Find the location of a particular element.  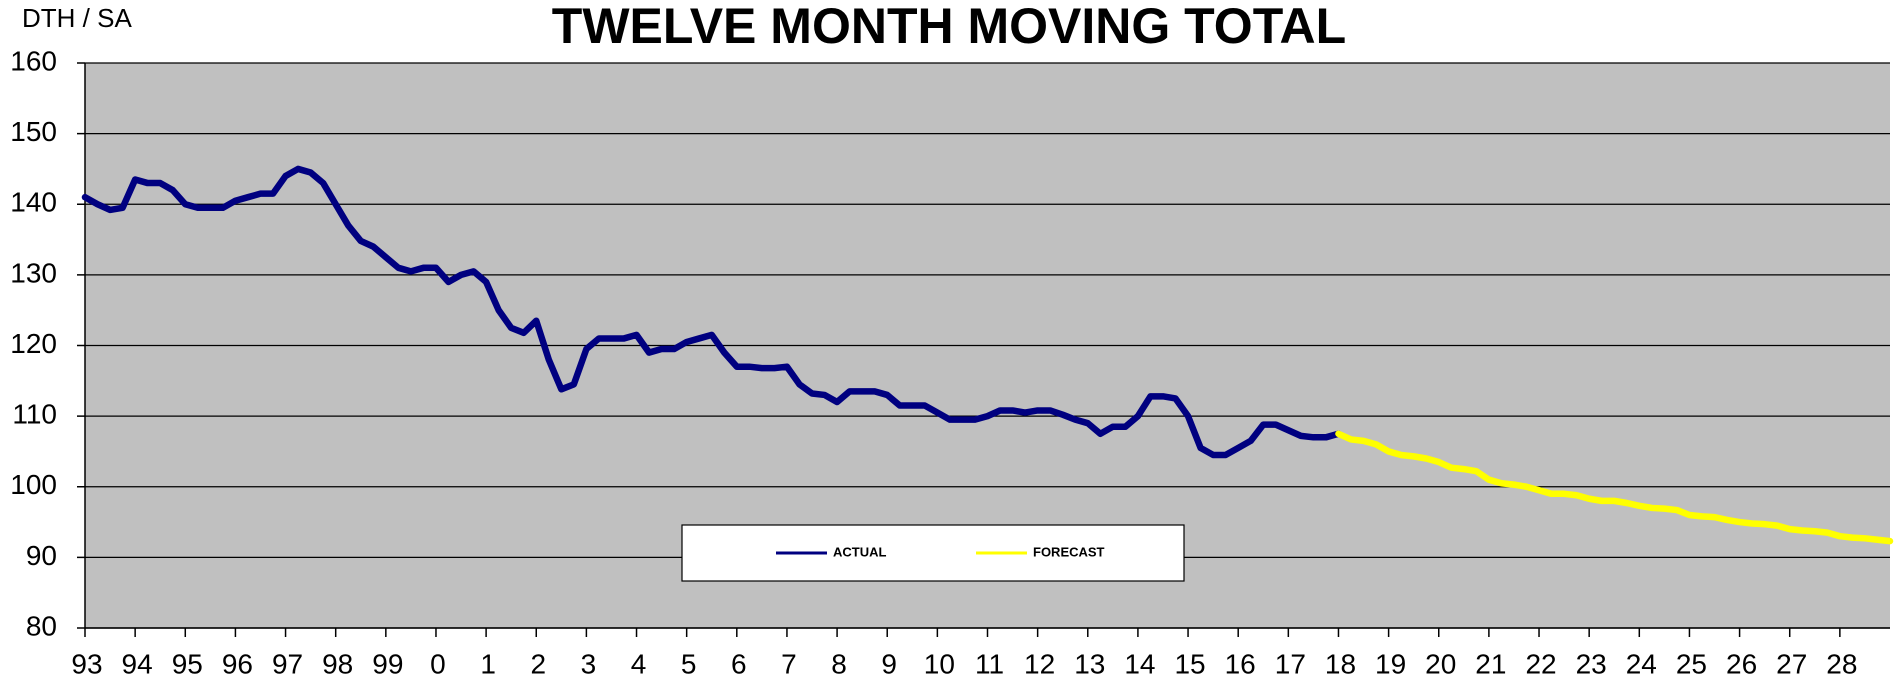

y-tick-label: 90 is located at coordinates (41, 555).